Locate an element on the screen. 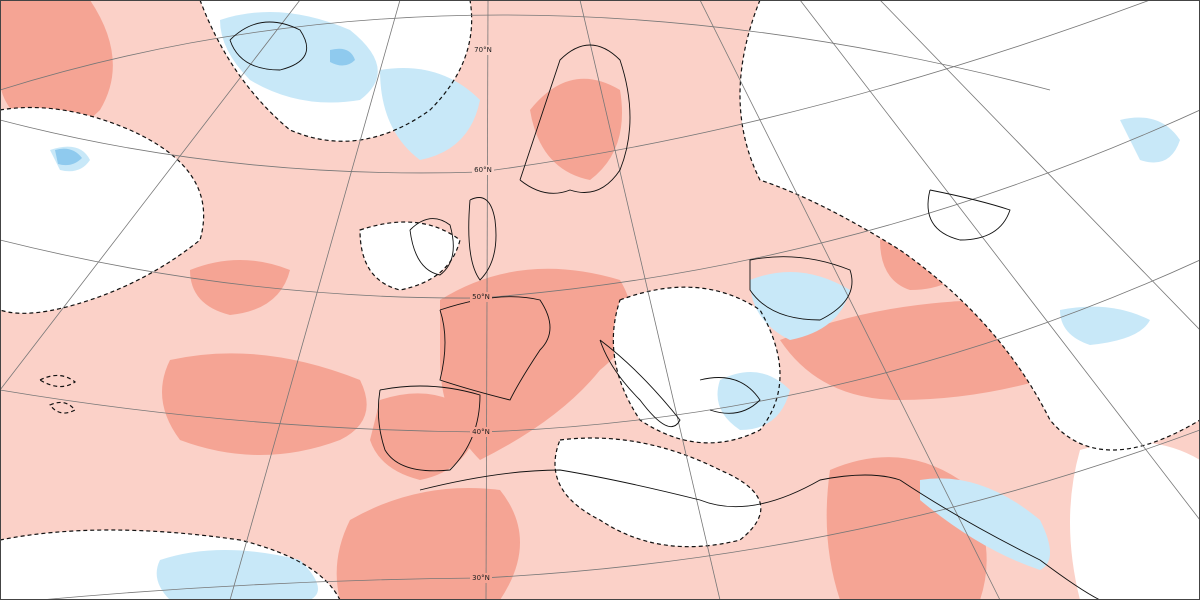  latitude-label: 70°N is located at coordinates (483, 50).